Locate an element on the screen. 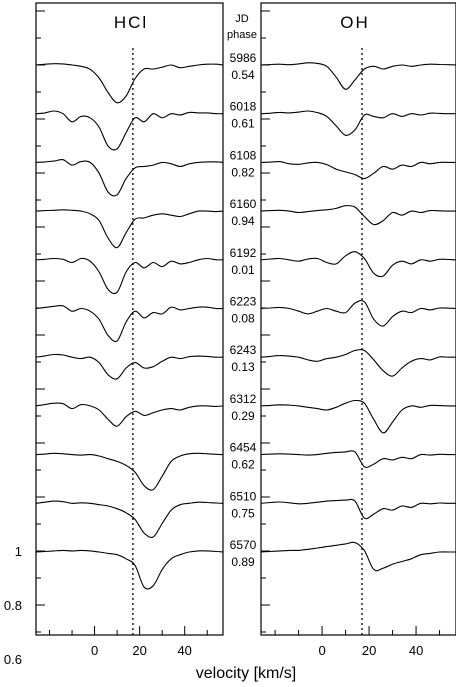  epoch-jd-label: 6160 is located at coordinates (243, 204).